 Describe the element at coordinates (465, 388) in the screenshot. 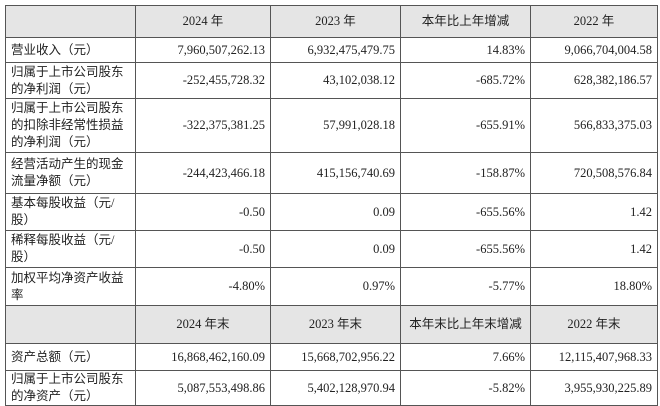

I see `value-cell: -5.82%` at that location.